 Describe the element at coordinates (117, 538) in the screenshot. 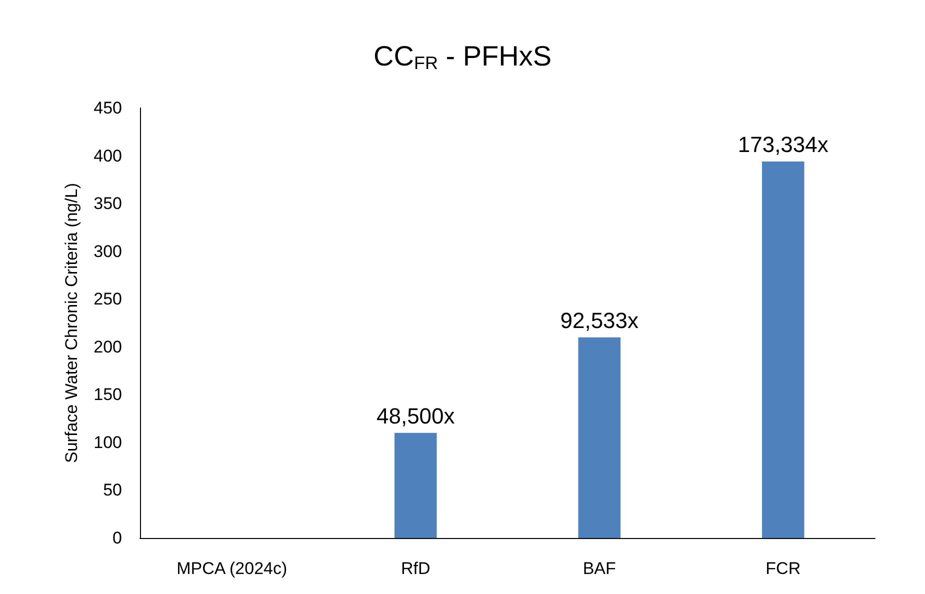

I see `y-tick-label: 0` at that location.